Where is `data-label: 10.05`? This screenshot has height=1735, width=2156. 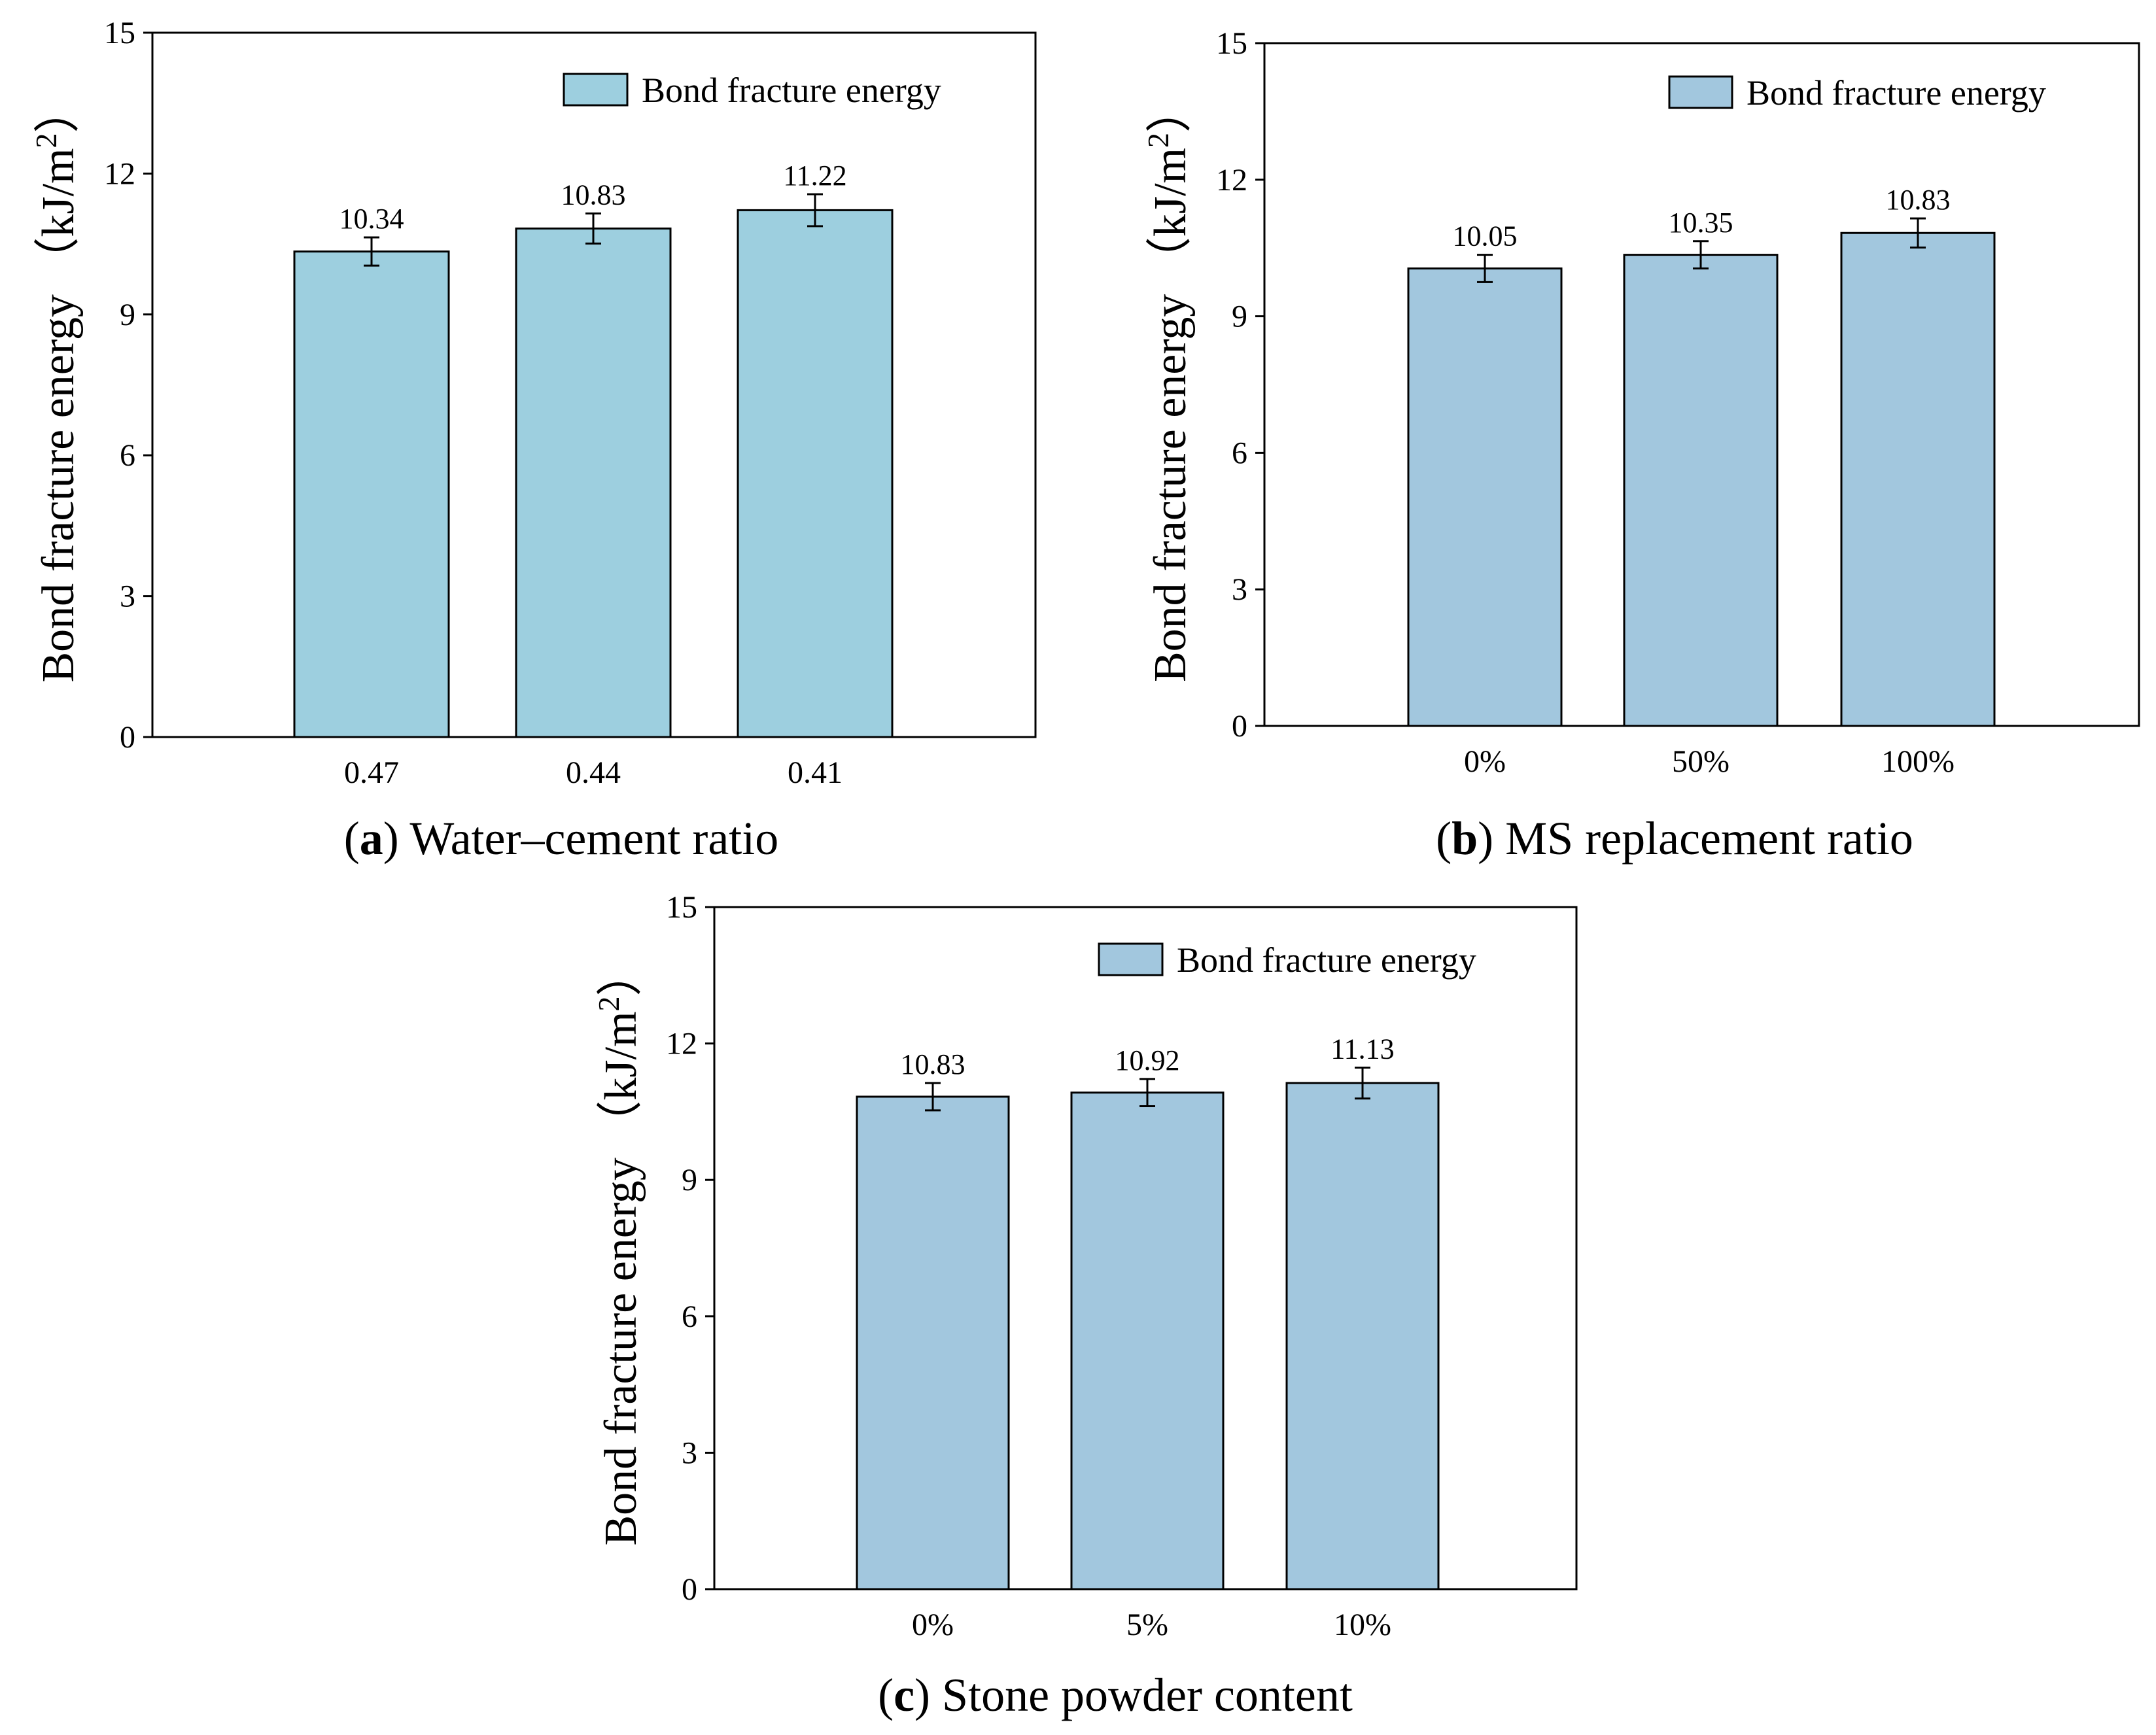 data-label: 10.05 is located at coordinates (1485, 236).